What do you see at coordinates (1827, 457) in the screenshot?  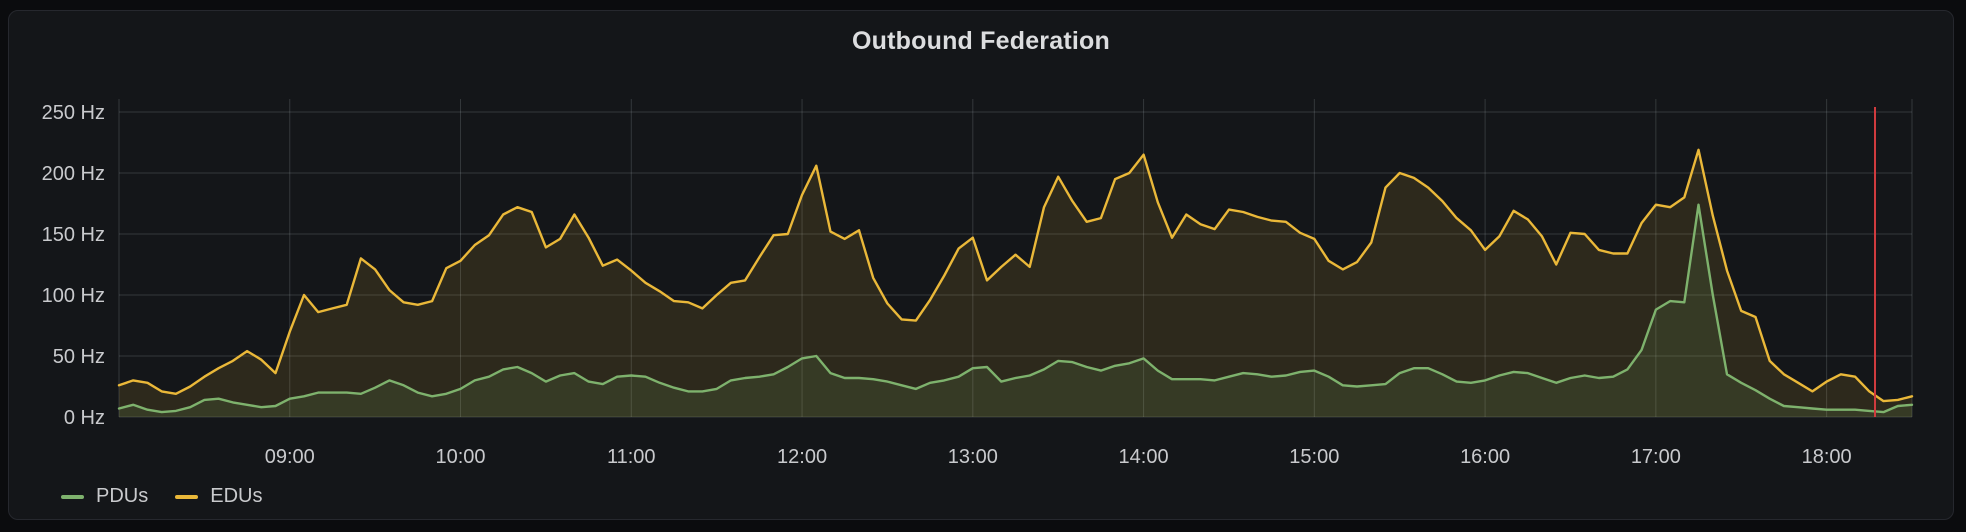 I see `x-axis-tick-label: 18:00` at bounding box center [1827, 457].